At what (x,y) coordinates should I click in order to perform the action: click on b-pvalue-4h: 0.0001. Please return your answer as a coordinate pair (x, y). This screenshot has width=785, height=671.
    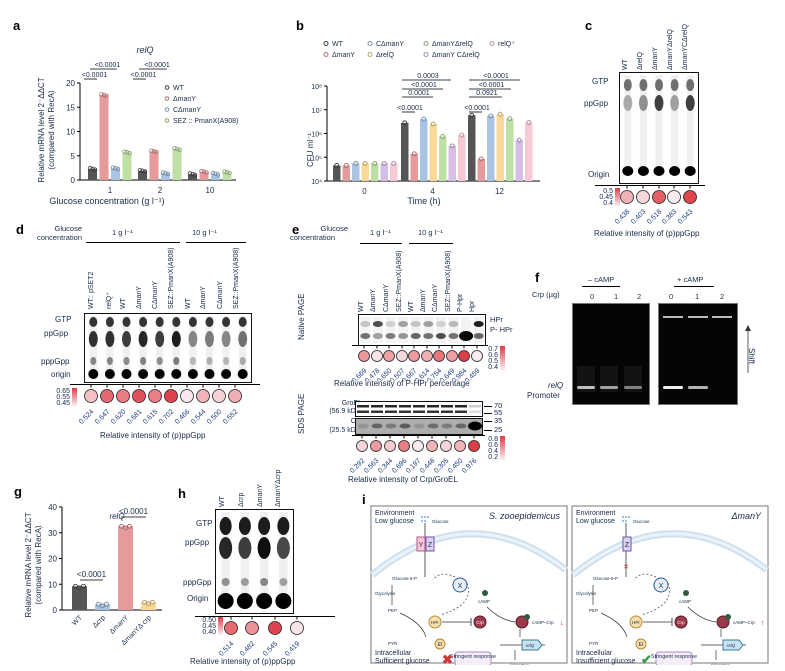
    Looking at the image, I should click on (419, 93).